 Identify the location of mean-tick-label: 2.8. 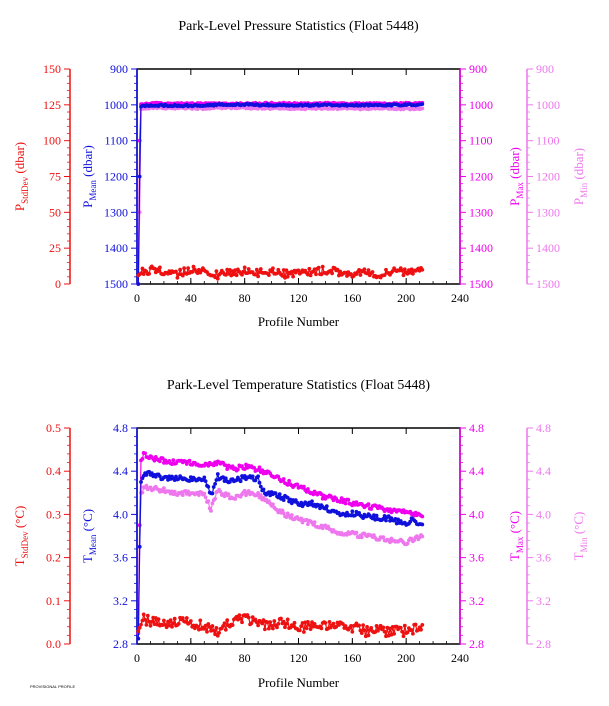
(120, 644).